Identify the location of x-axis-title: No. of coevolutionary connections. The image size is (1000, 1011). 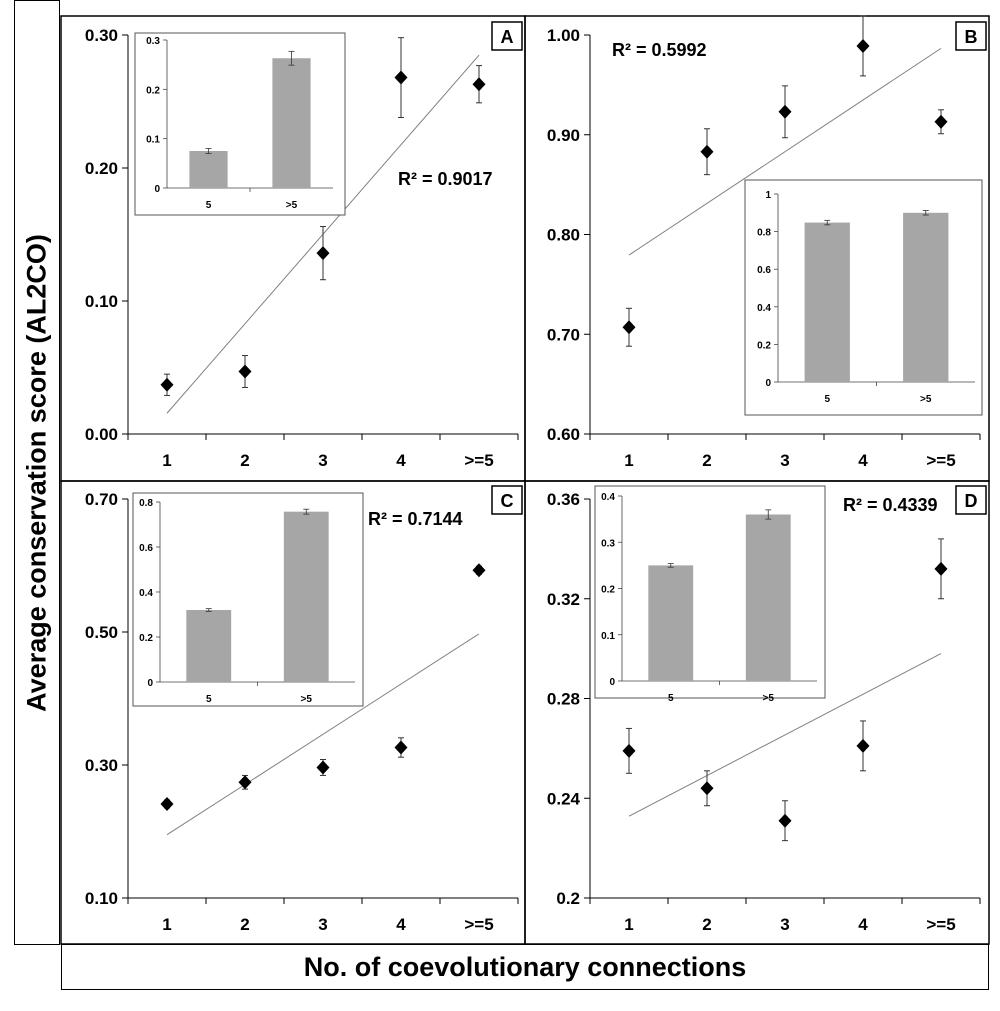
(525, 966).